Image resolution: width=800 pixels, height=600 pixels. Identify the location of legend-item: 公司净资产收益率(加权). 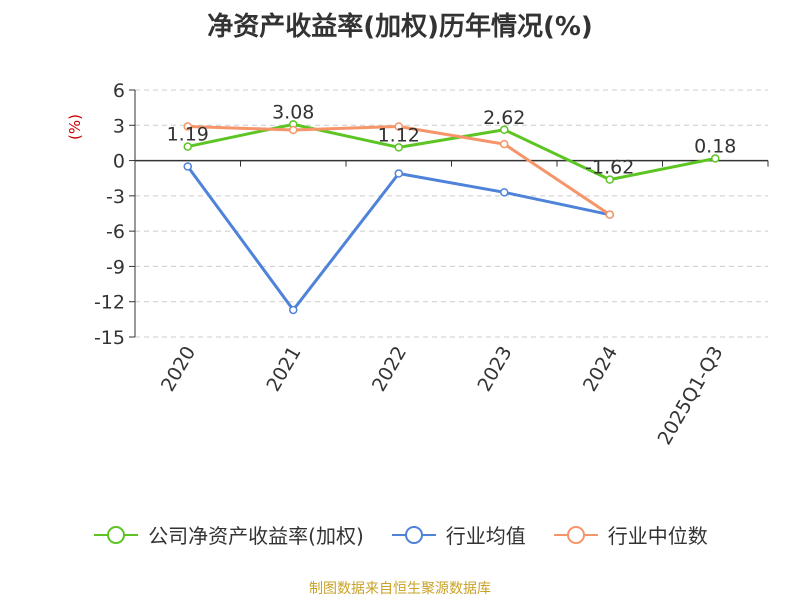
(228, 534).